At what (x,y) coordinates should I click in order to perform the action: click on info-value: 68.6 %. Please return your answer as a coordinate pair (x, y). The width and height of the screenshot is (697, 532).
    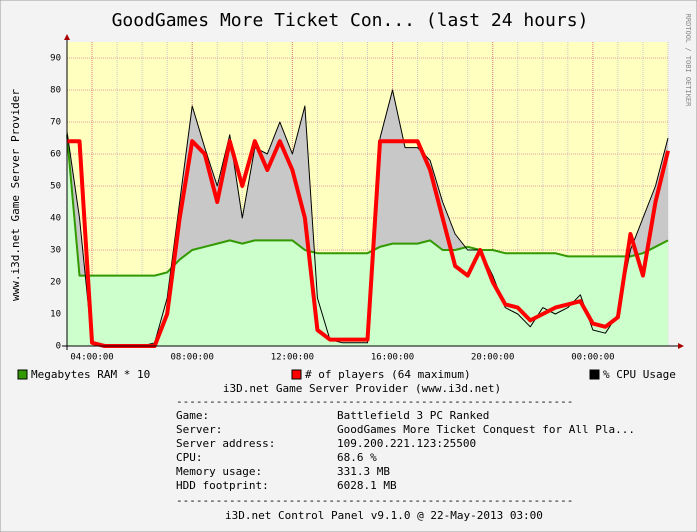
    Looking at the image, I should click on (357, 457).